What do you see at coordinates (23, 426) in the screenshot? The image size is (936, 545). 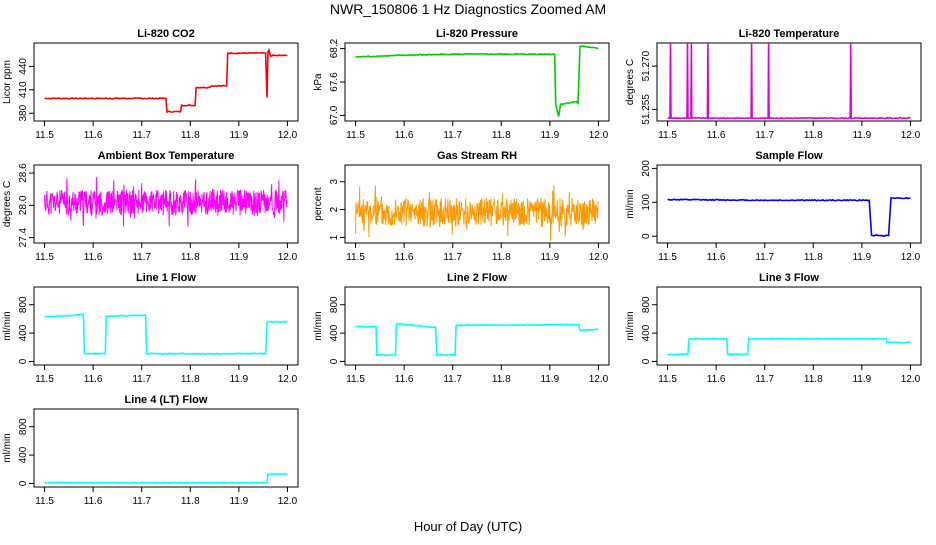 I see `y-tick-label-line4-2: 800` at bounding box center [23, 426].